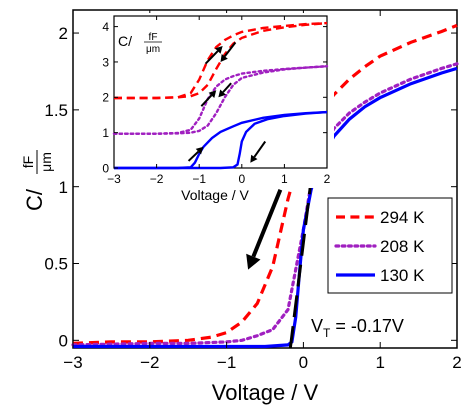 The image size is (461, 411). What do you see at coordinates (140, 43) in the screenshot?
I see `inset-y-axis-label: C/ fF μm` at bounding box center [140, 43].